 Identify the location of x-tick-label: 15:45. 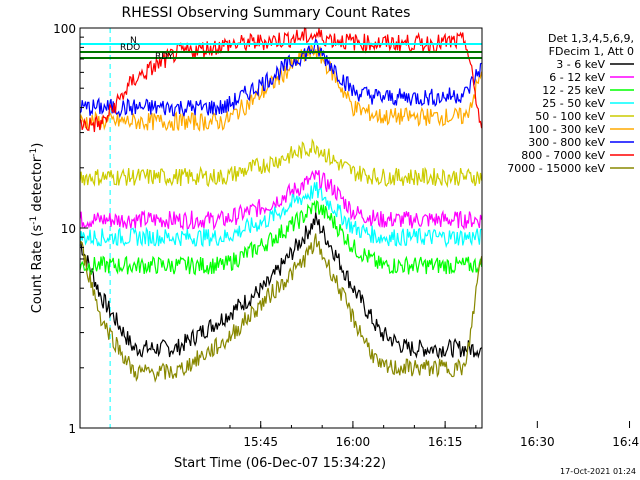
(260, 442).